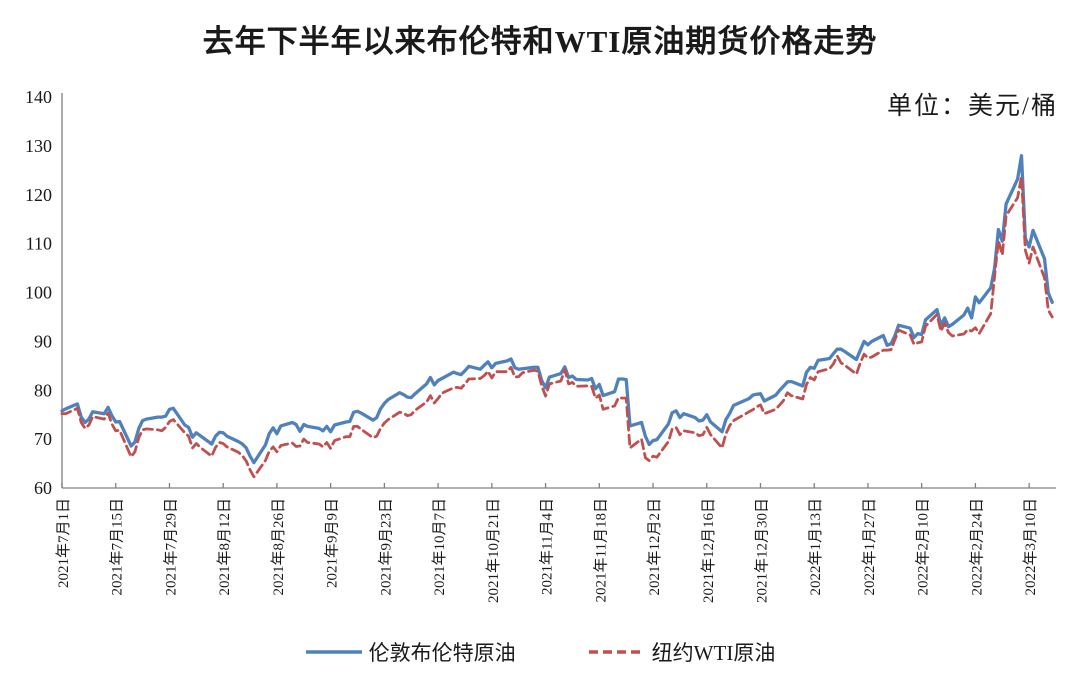  What do you see at coordinates (43, 439) in the screenshot?
I see `y-axis-tick-label: 70` at bounding box center [43, 439].